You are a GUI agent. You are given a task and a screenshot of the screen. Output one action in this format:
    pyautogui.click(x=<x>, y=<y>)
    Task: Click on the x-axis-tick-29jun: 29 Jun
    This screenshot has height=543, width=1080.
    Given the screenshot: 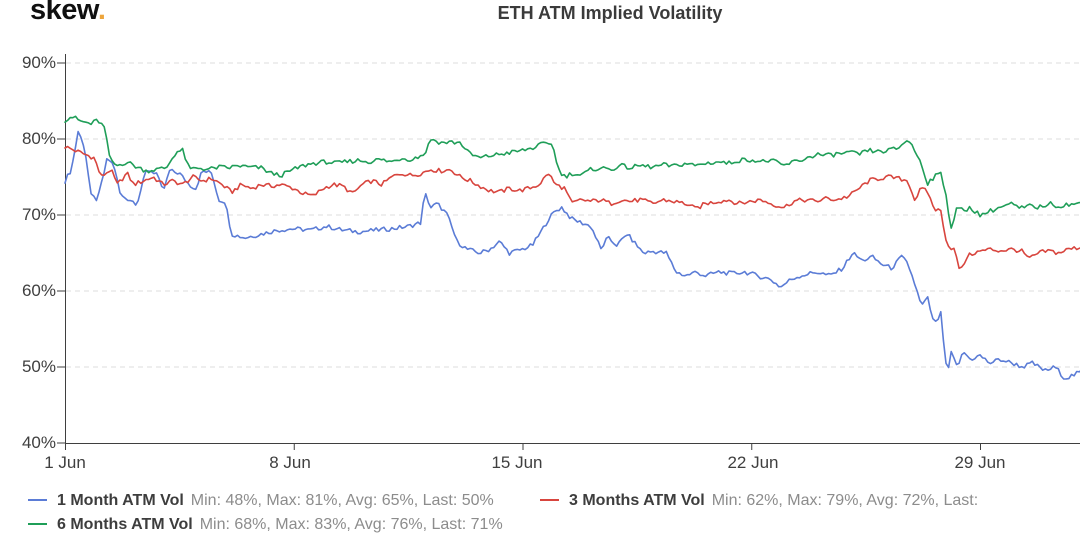 What is the action you would take?
    pyautogui.click(x=980, y=462)
    